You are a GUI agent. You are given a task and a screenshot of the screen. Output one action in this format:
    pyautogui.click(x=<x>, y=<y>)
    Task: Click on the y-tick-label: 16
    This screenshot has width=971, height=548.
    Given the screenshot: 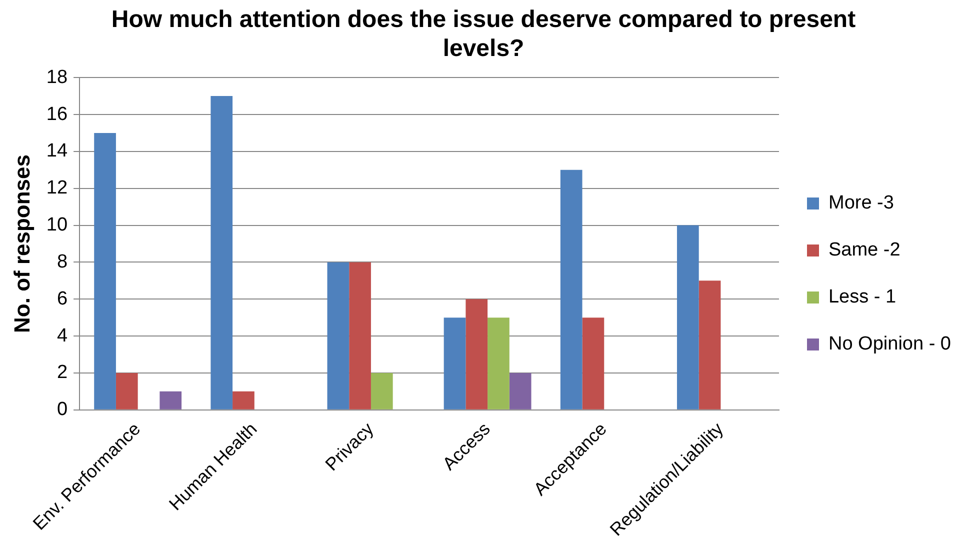 What is the action you would take?
    pyautogui.click(x=57, y=114)
    